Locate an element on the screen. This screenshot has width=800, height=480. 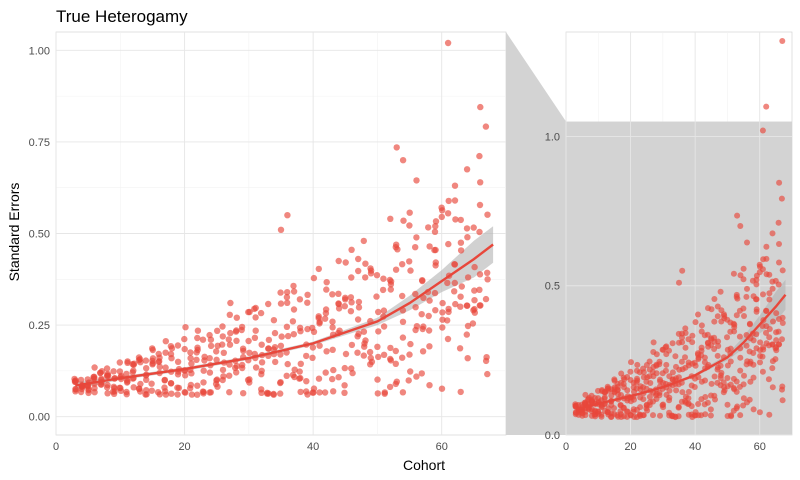
zoom-confidence-ribbon is located at coordinates (680, 346).